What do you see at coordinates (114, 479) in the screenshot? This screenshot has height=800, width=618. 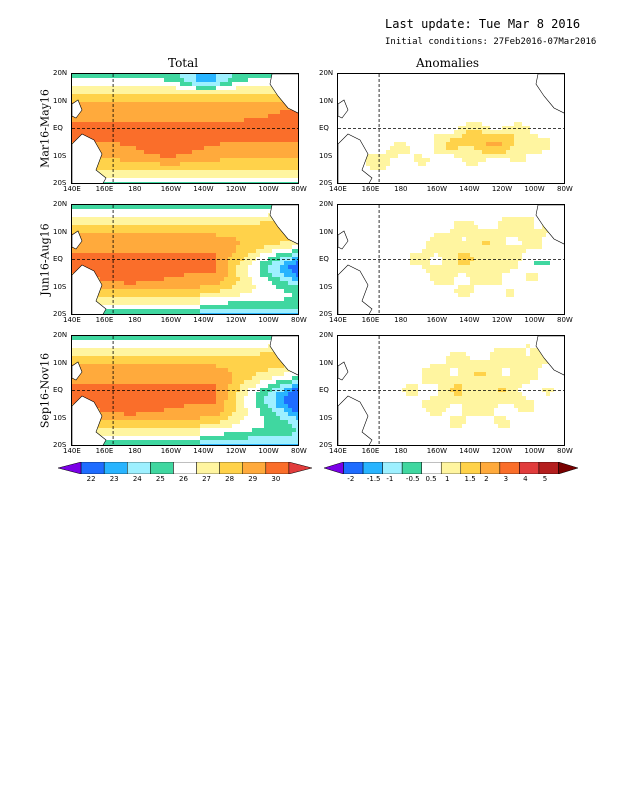 I see `colorbar-tick-label: 23` at bounding box center [114, 479].